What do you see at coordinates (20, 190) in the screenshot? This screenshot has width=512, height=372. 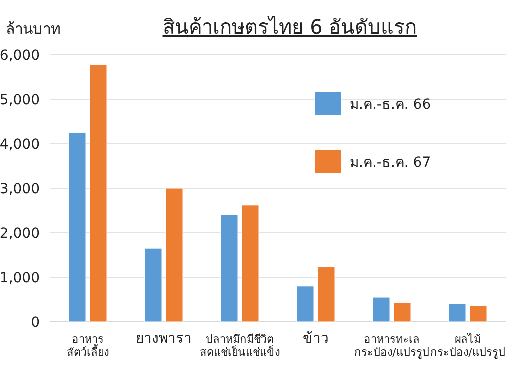 I see `y-tick-label: 3,000` at bounding box center [20, 190].